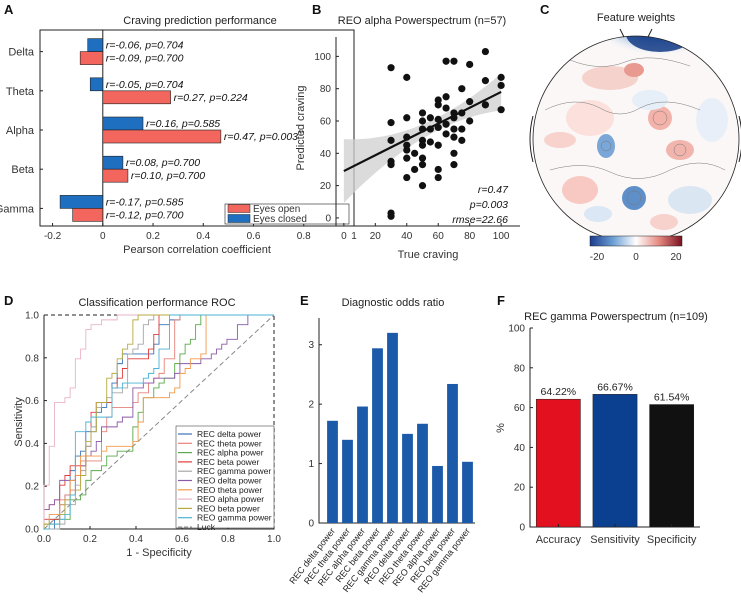  Describe the element at coordinates (145, 59) in the screenshot. I see `chart-a-bar-annotation: r=-0.09, p=0.700` at that location.